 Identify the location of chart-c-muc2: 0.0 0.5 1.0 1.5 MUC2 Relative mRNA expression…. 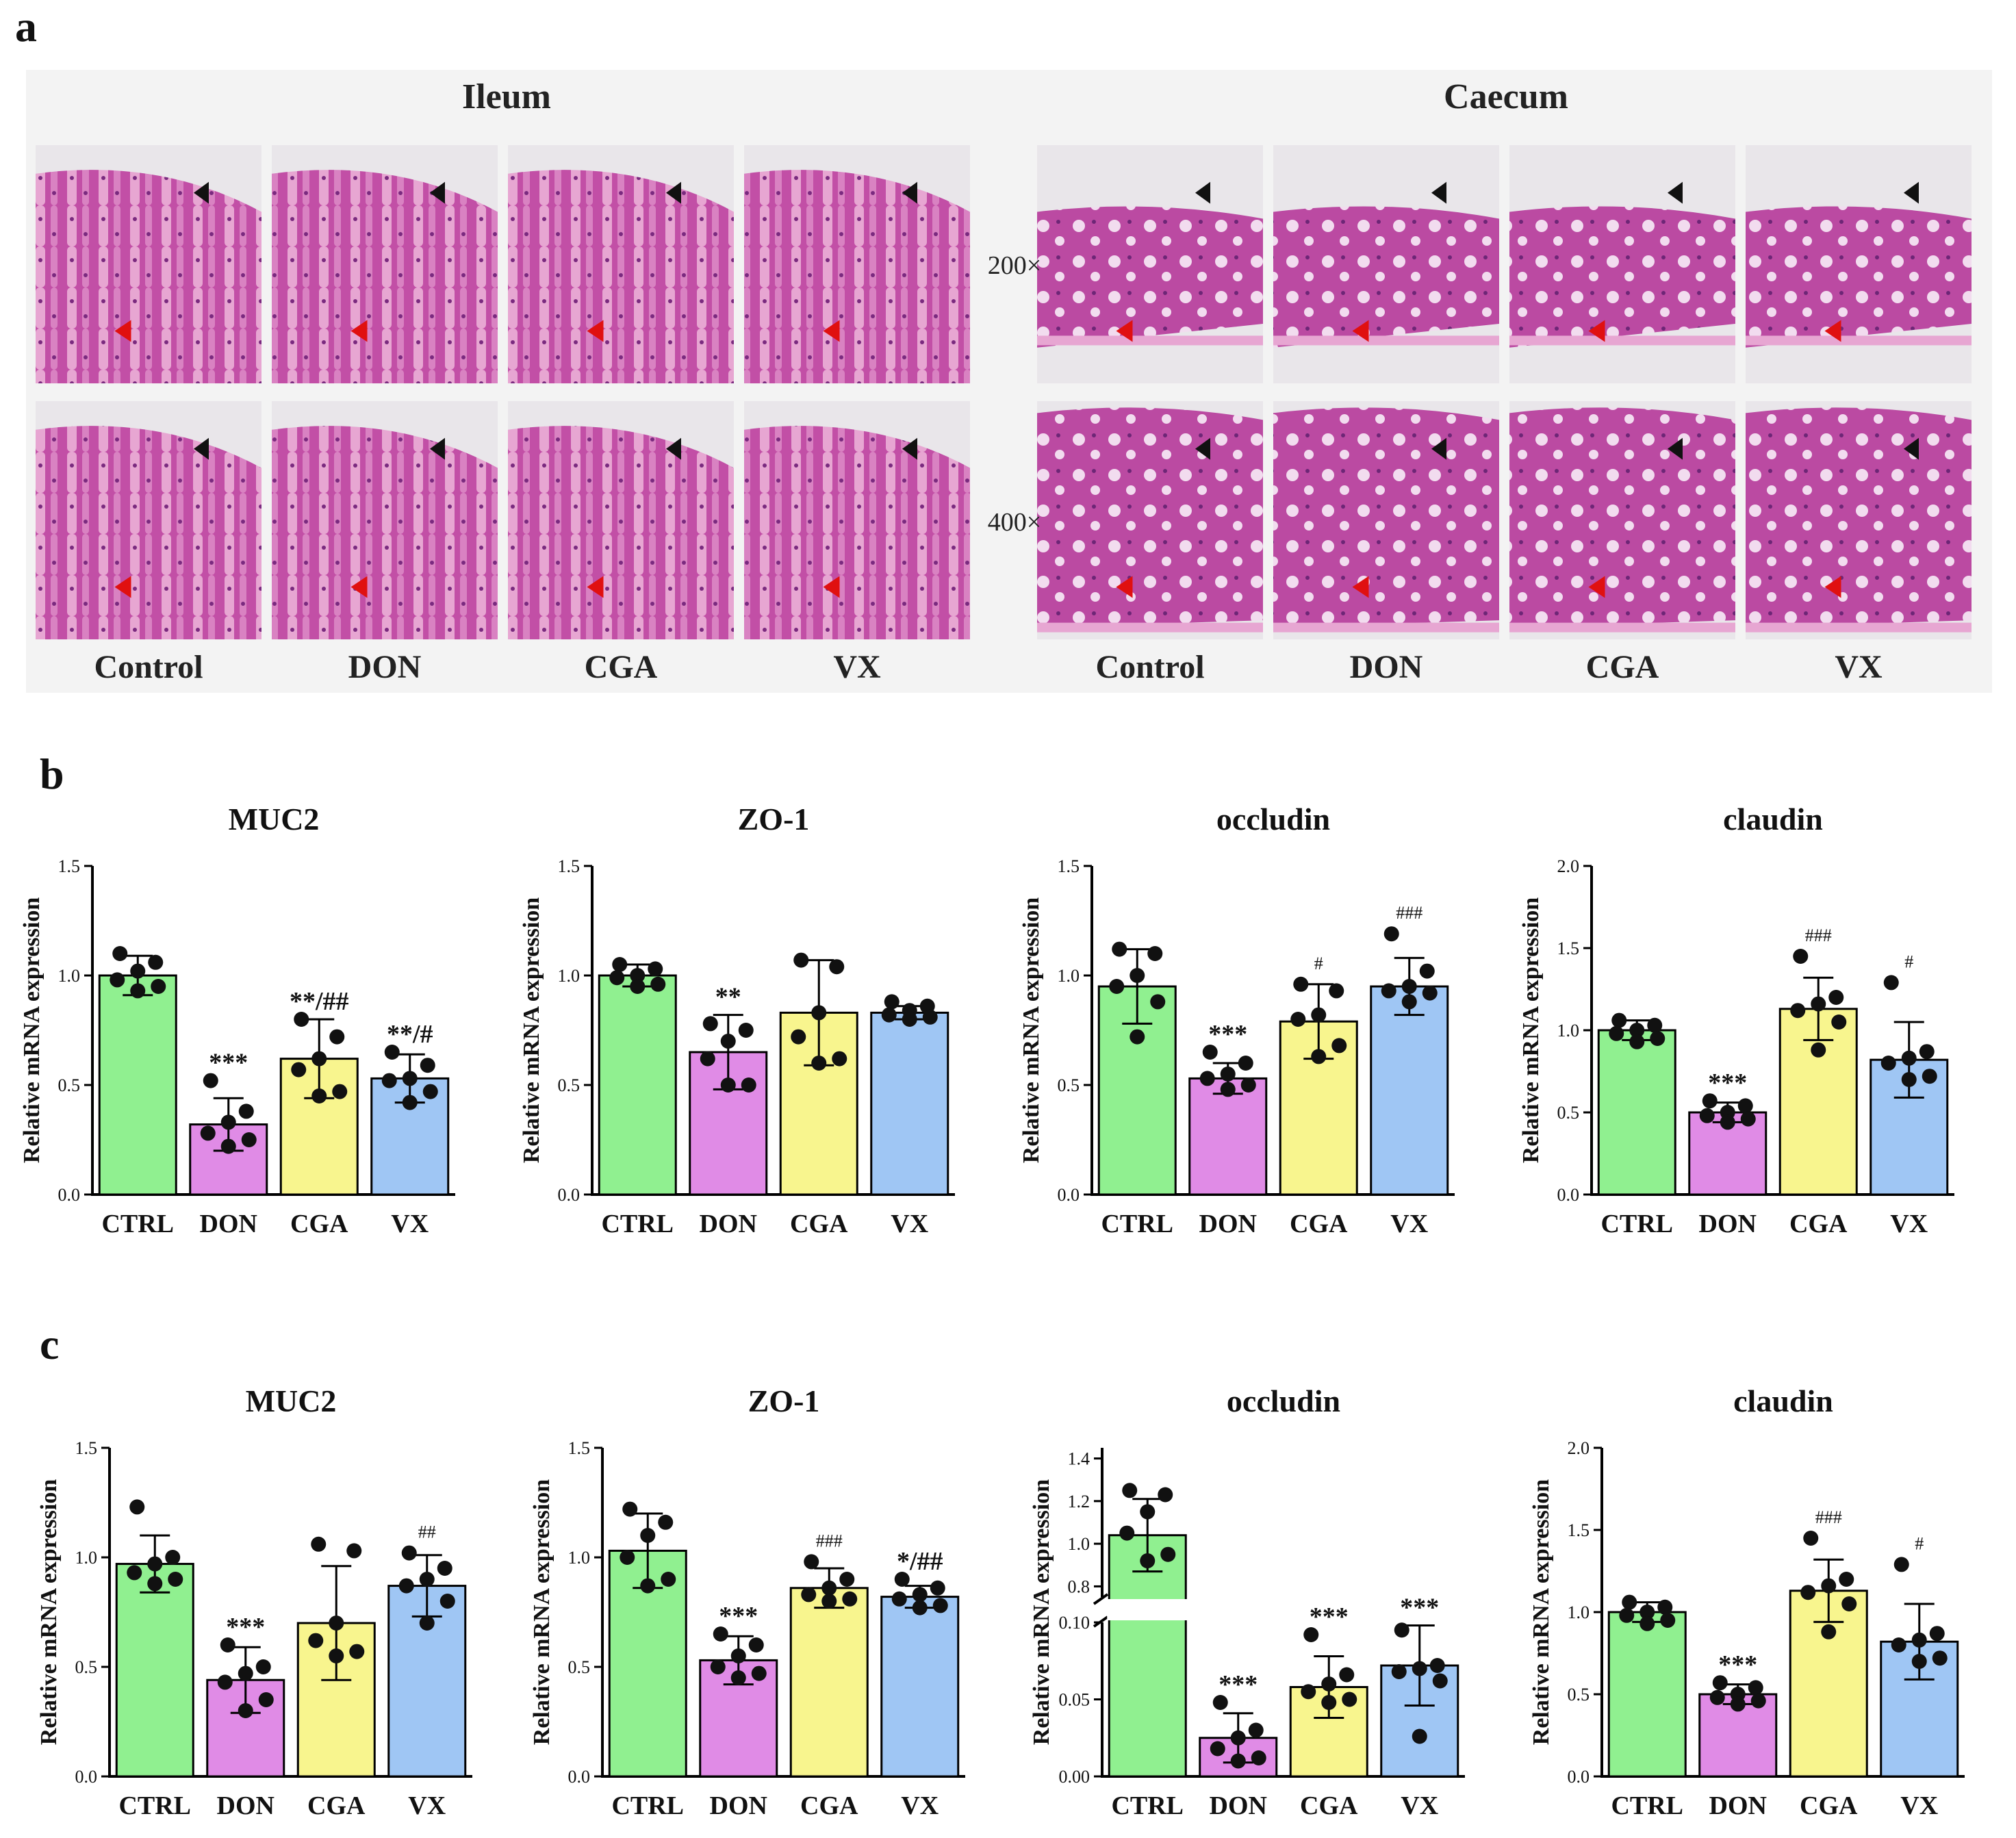
(254, 1602).